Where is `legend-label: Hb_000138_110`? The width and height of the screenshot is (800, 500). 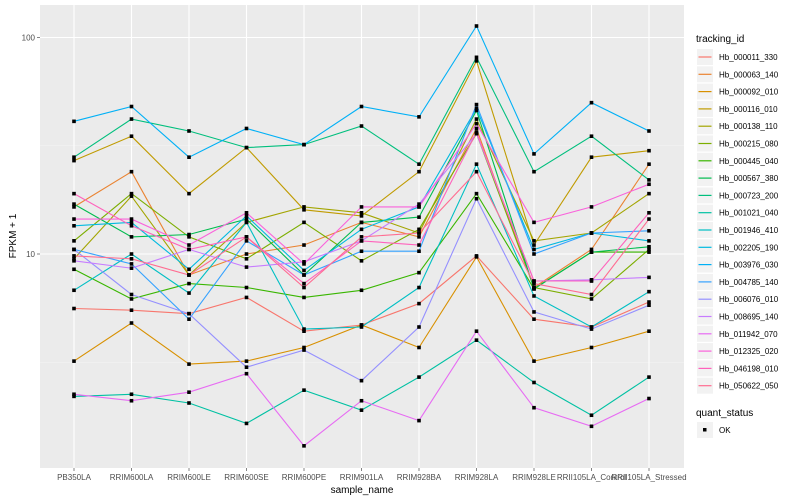
legend-label: Hb_000138_110 is located at coordinates (748, 126).